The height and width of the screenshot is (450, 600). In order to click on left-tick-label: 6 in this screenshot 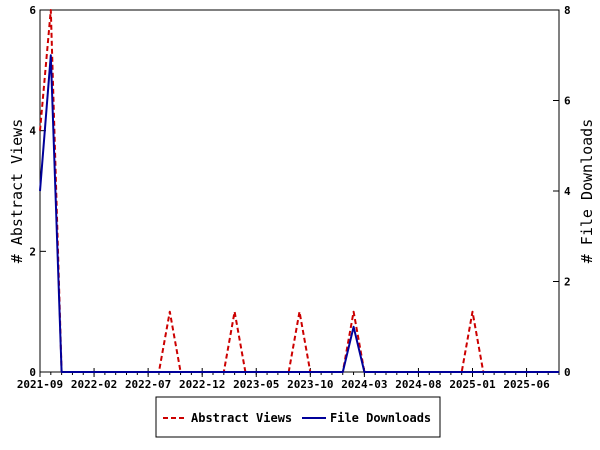, I will do `click(32, 10)`.